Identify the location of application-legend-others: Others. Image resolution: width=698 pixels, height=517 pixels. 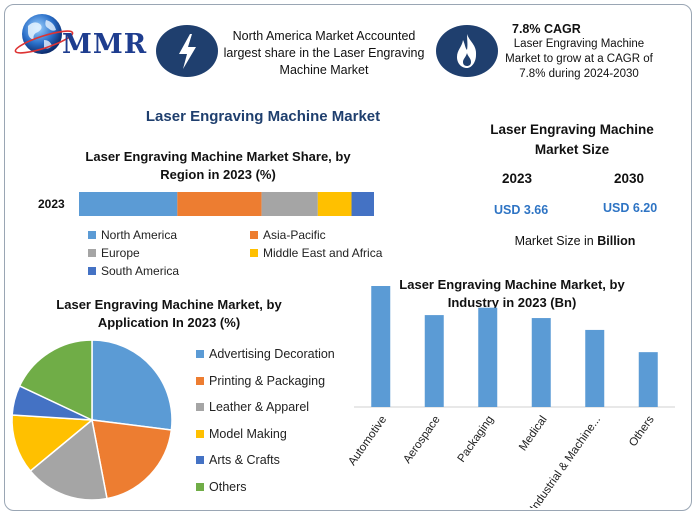
(221, 487).